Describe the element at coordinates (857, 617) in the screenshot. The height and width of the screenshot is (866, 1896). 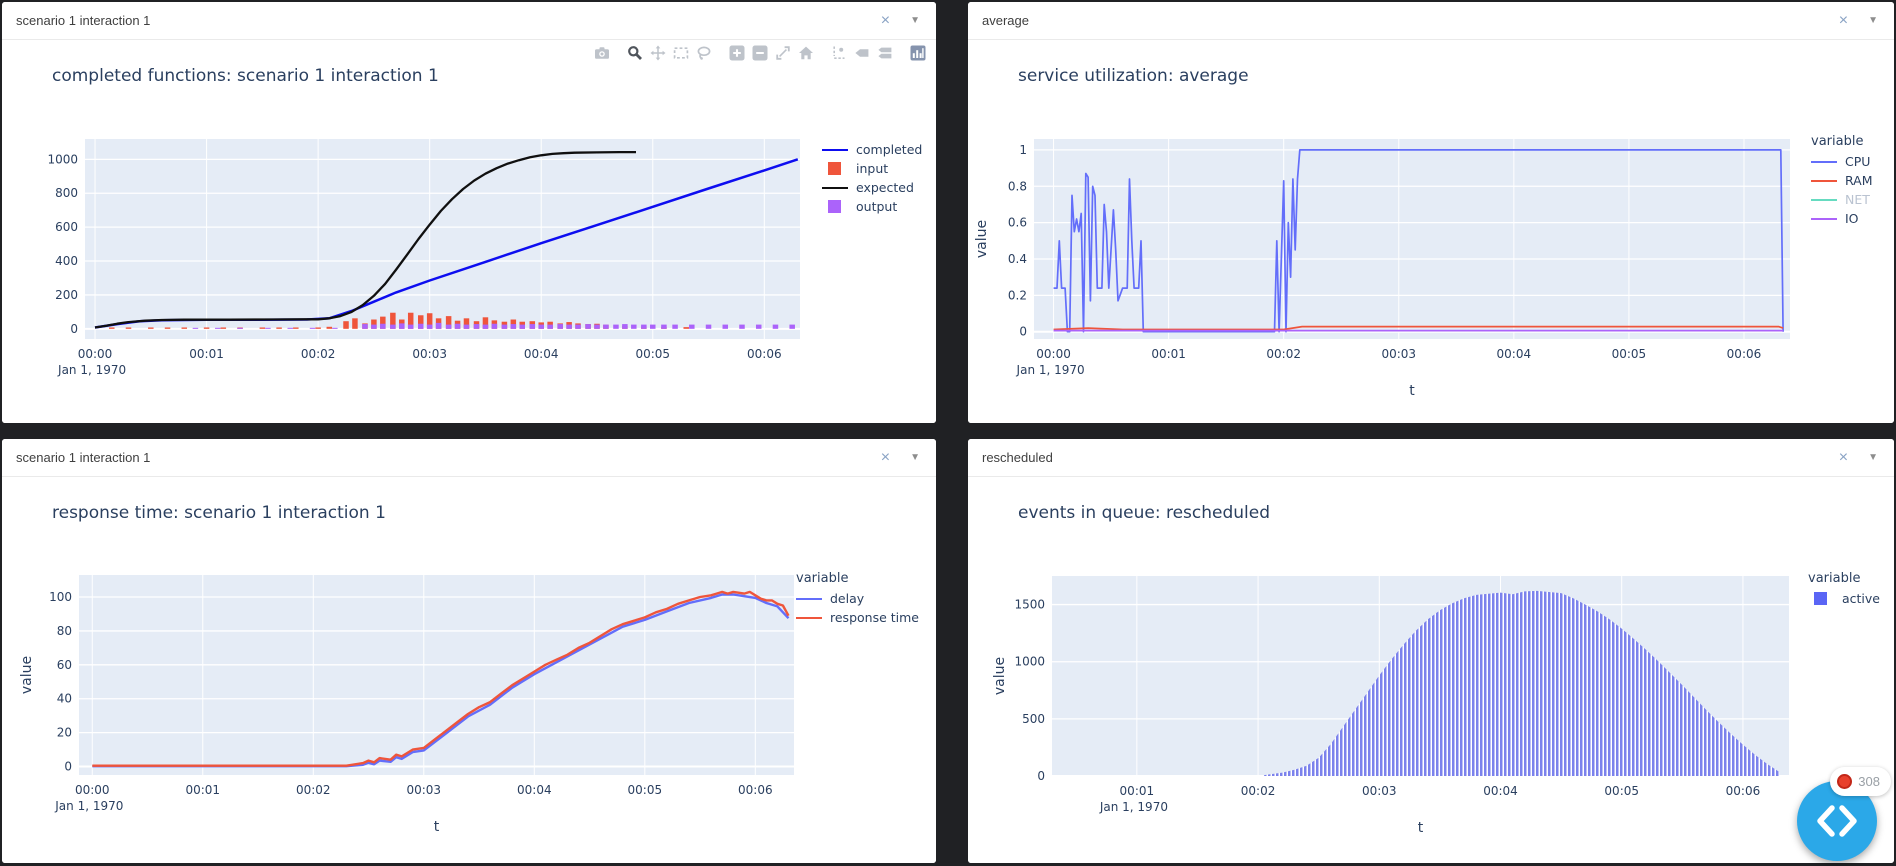
I see `legend-item-response-time: response time` at that location.